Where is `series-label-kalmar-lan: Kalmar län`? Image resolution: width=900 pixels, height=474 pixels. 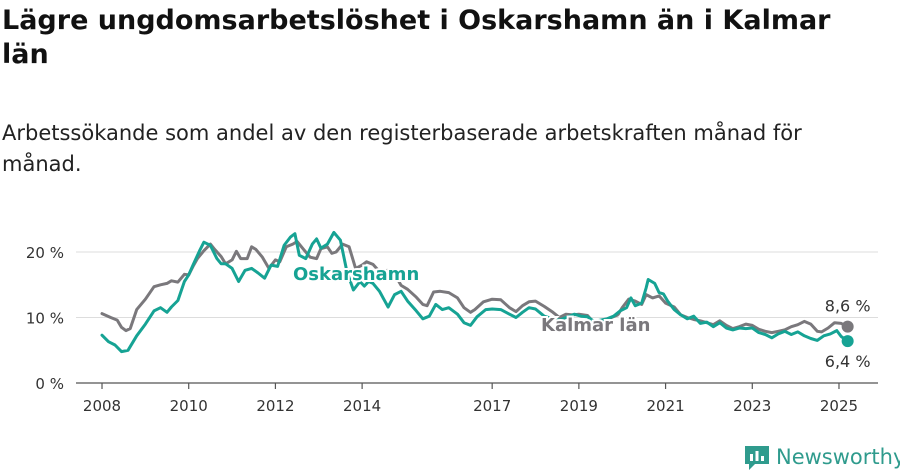 series-label-kalmar-lan: Kalmar län is located at coordinates (595, 325).